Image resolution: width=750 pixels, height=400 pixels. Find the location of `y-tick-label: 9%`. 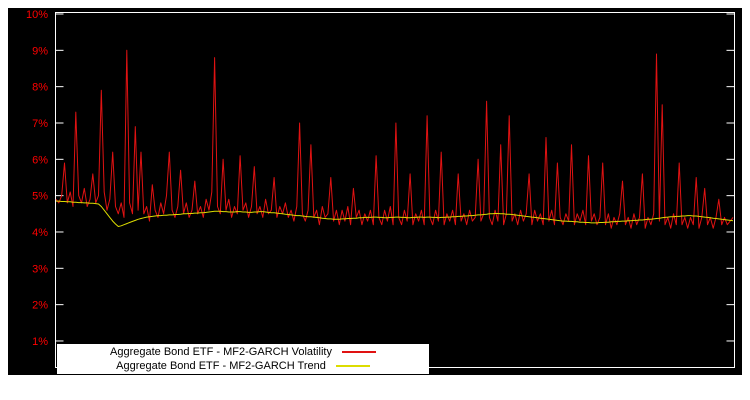

y-tick-label: 9% is located at coordinates (40, 51).